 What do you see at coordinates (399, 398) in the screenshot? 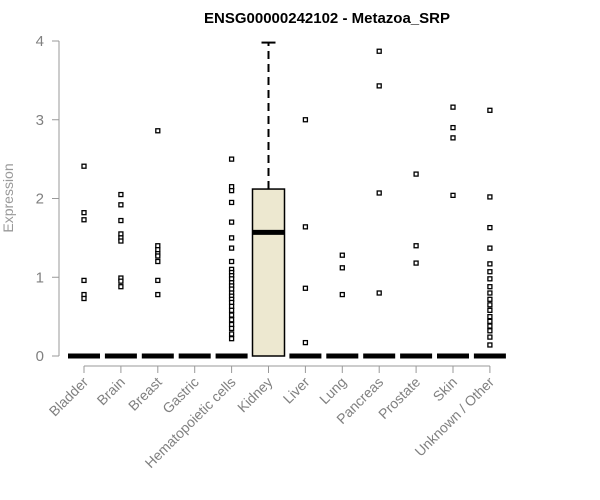
I see `x-tick-label: Prostate` at bounding box center [399, 398].